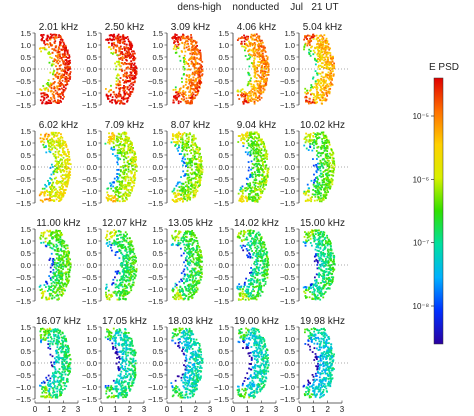 The image size is (474, 416). What do you see at coordinates (299, 409) in the screenshot?
I see `x-tick-label: 0` at bounding box center [299, 409].